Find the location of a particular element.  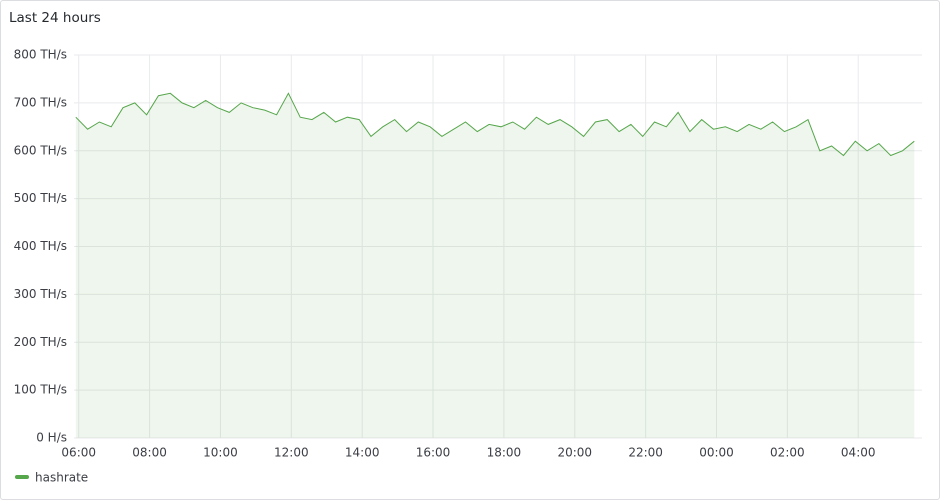

x-tick-label: 22:00 is located at coordinates (645, 453).